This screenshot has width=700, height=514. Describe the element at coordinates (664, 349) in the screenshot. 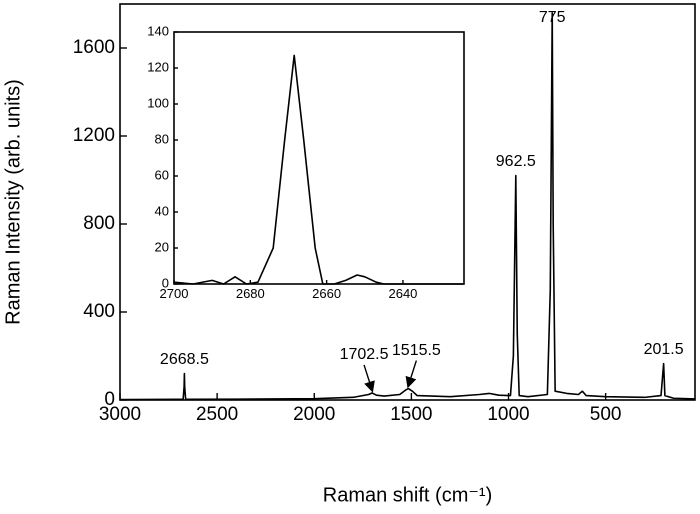

I see `annotation: 201.5` at that location.